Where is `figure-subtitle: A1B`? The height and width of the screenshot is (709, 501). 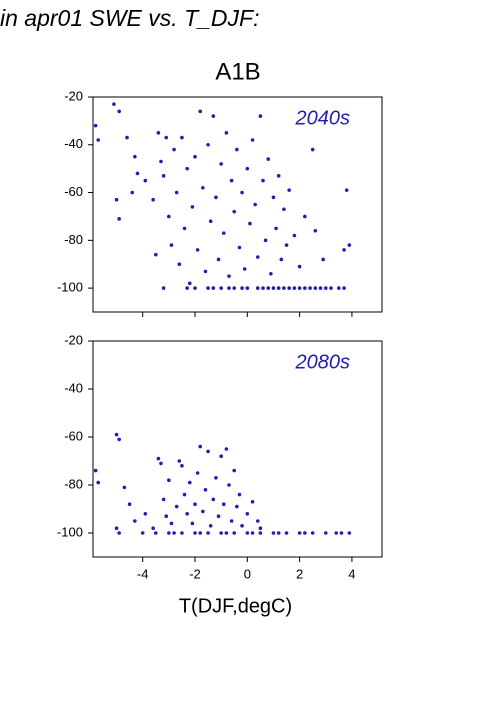
figure-subtitle: A1B is located at coordinates (237, 71).